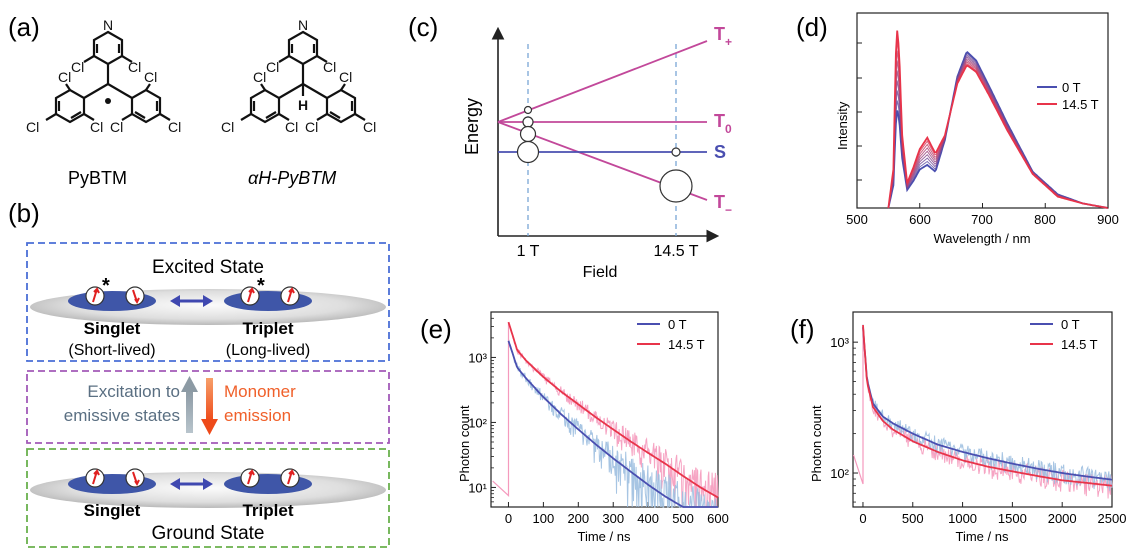 Image resolution: width=1129 pixels, height=550 pixels. Describe the element at coordinates (260, 391) in the screenshot. I see `emission-line1: Monomer` at that location.